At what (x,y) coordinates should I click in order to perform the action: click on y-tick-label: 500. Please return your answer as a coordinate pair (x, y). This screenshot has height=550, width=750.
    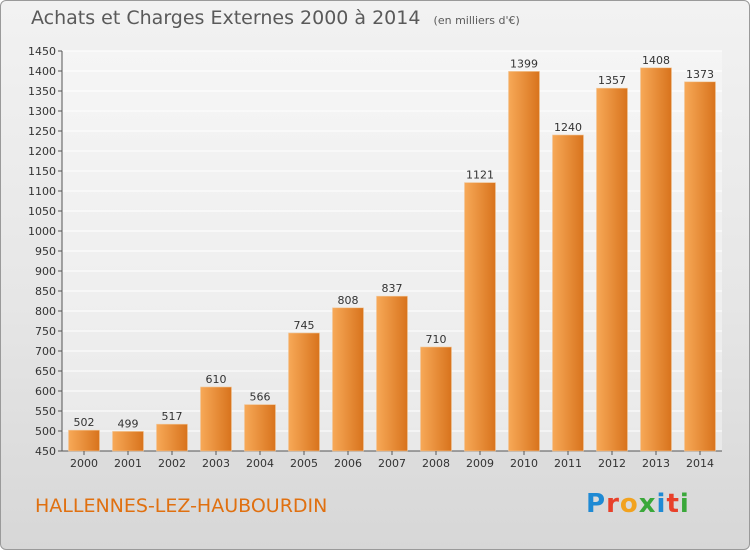
    Looking at the image, I should click on (45, 431).